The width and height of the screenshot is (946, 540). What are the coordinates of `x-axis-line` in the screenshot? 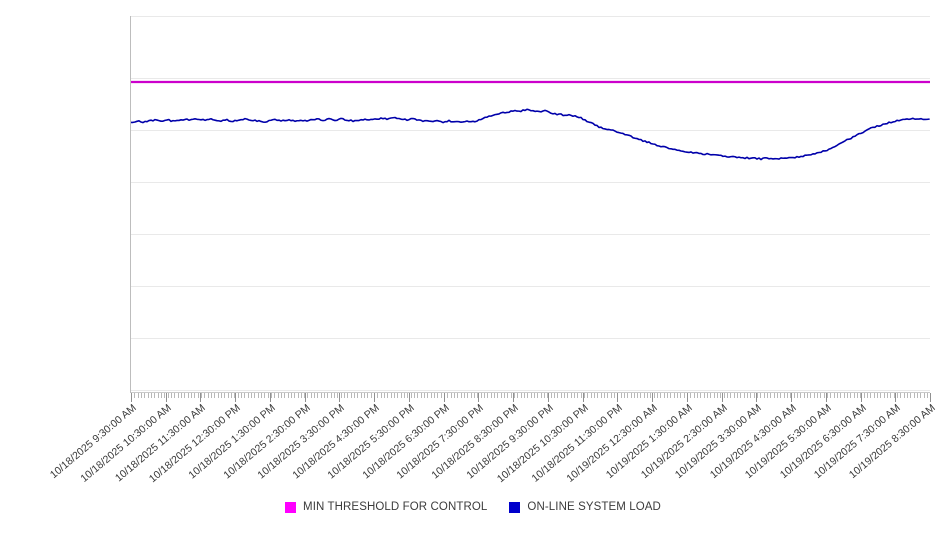 It's located at (530, 392).